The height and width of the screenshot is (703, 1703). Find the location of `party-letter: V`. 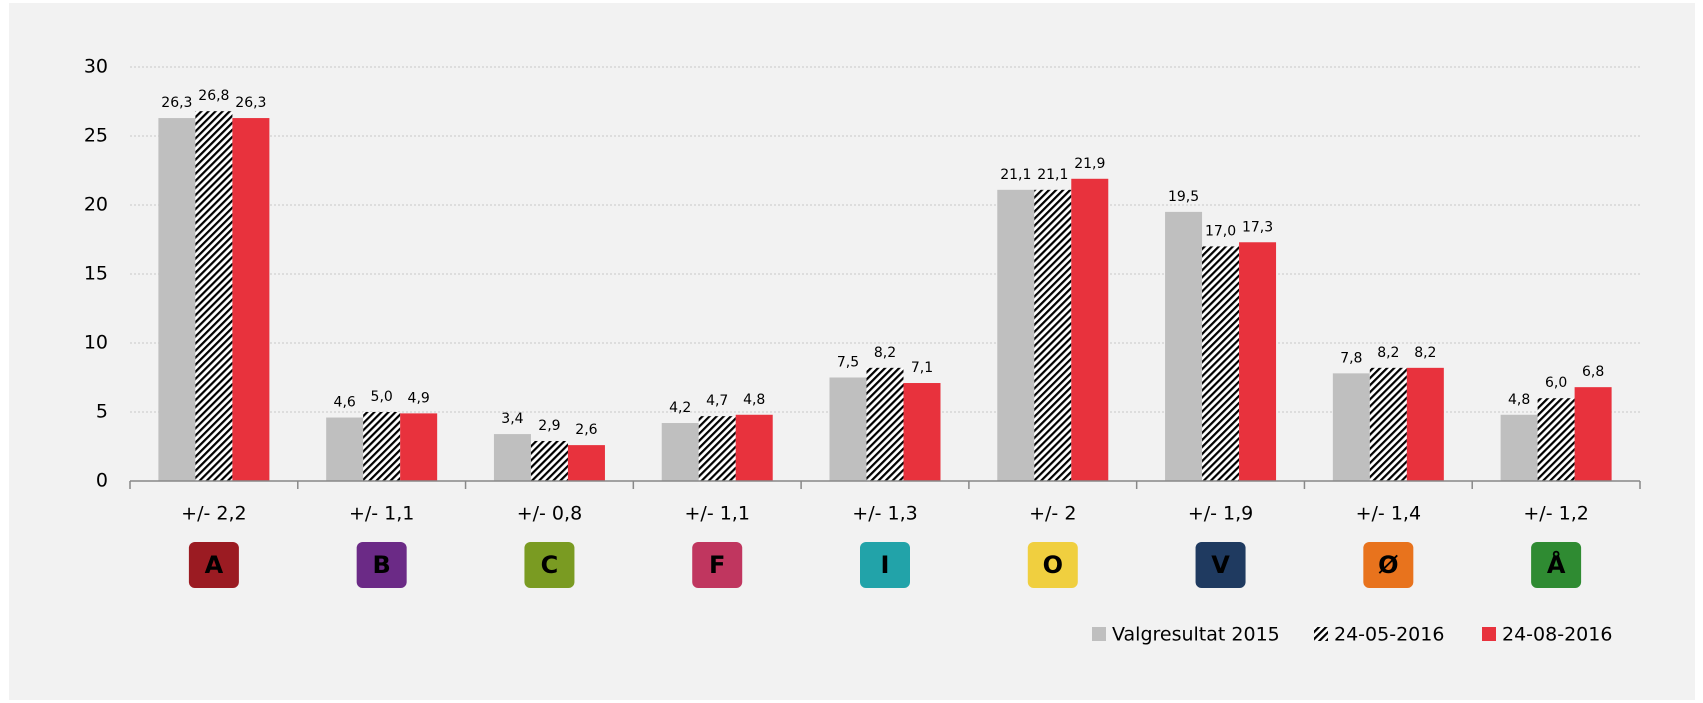

party-letter: V is located at coordinates (1220, 565).